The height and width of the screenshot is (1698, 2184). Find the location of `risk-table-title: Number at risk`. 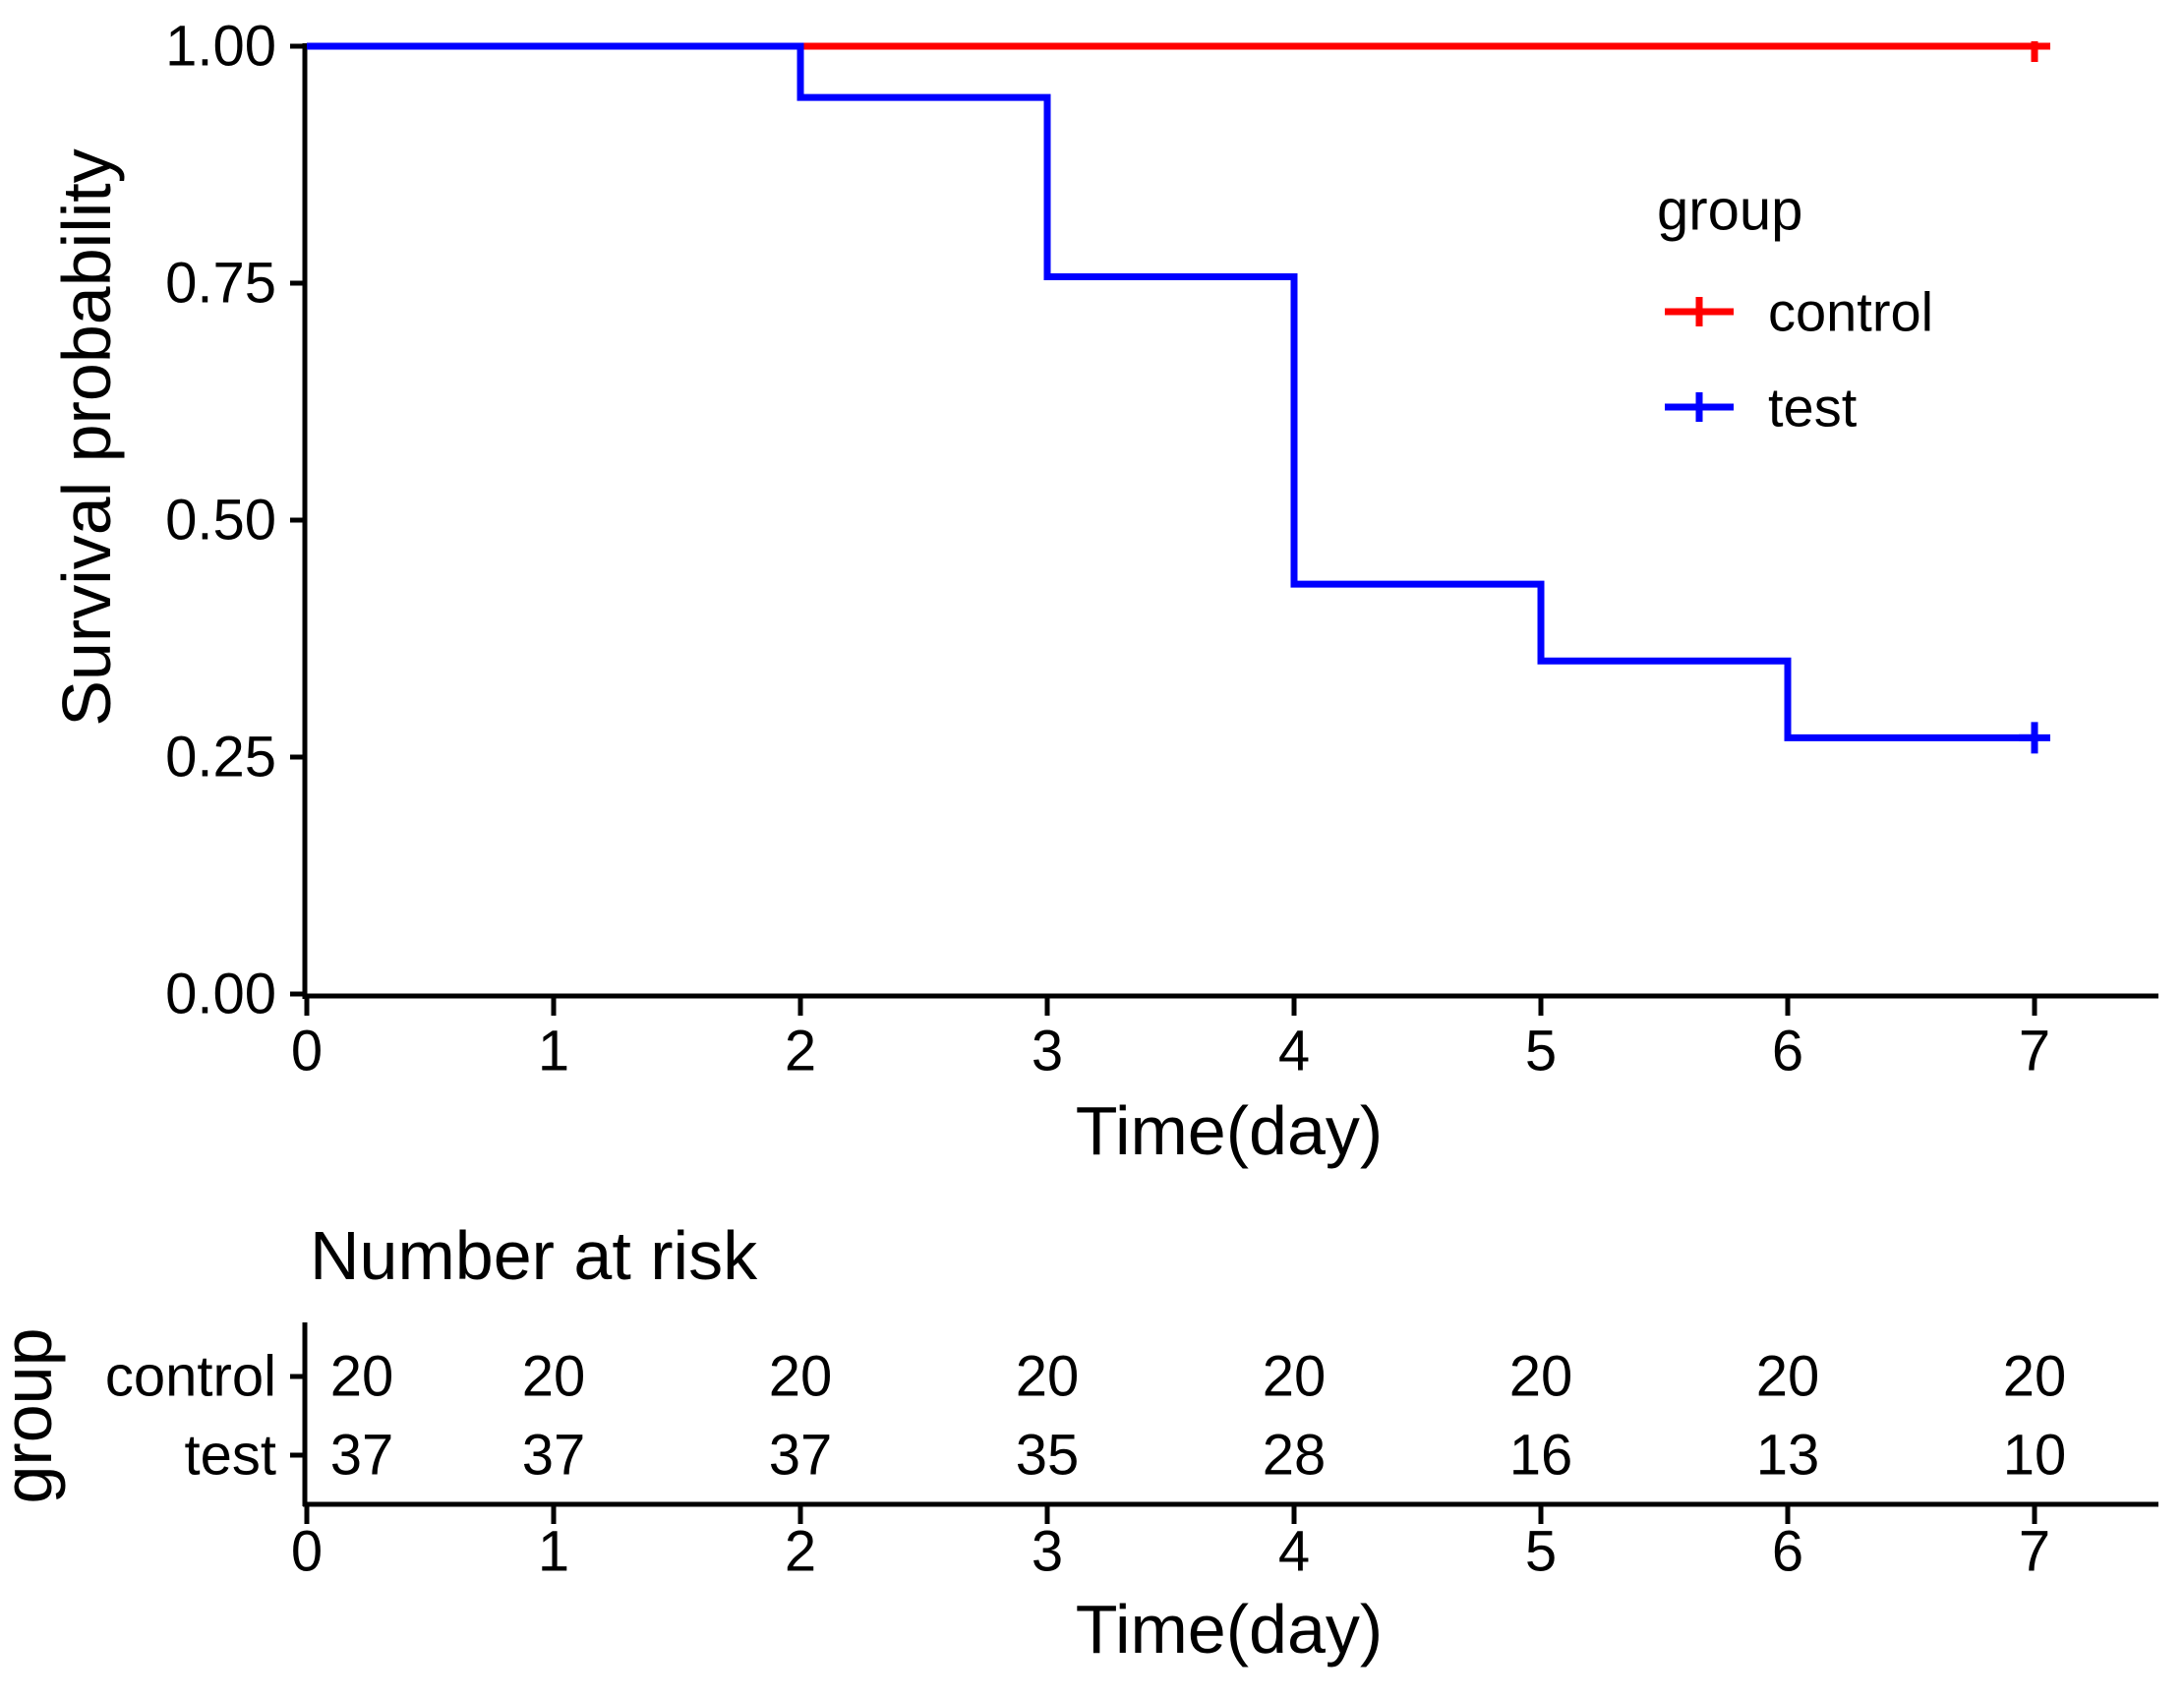

risk-table-title: Number at risk is located at coordinates (534, 1255).